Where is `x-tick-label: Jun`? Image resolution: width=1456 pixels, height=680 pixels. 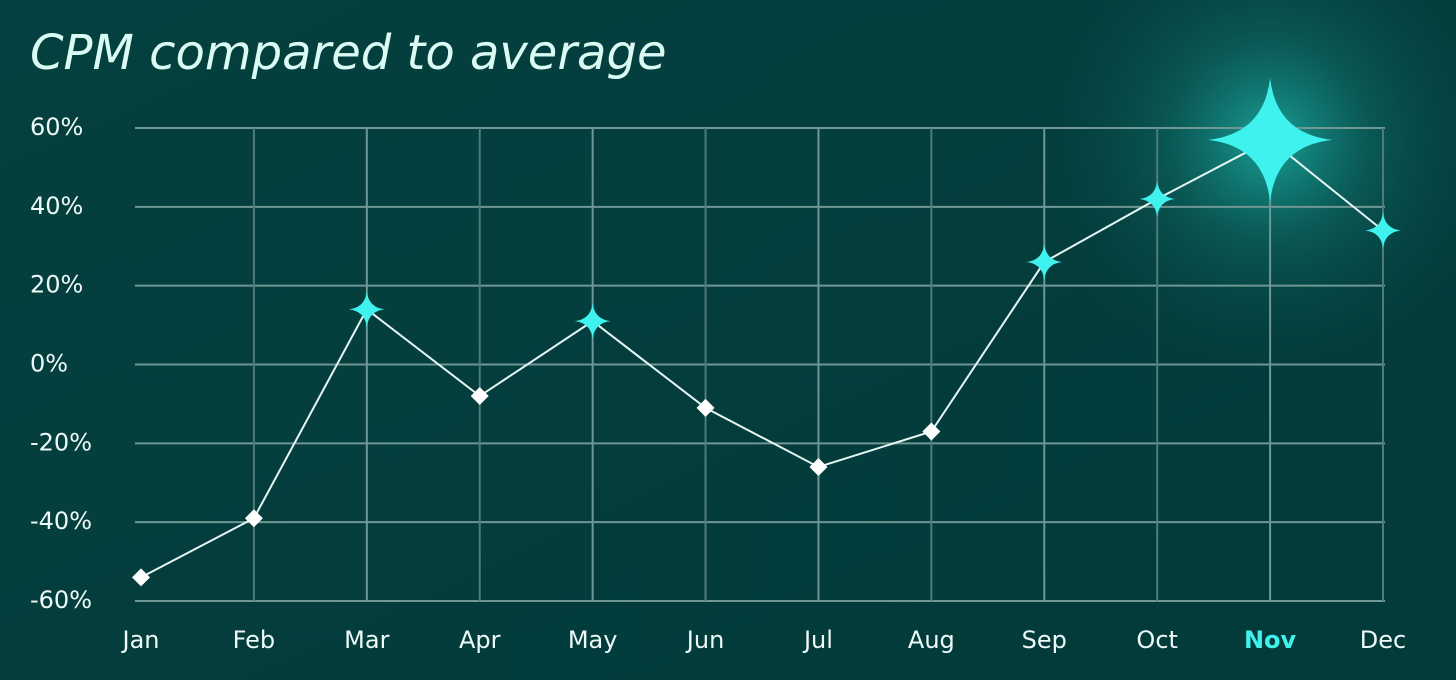
x-tick-label: Jun is located at coordinates (705, 640).